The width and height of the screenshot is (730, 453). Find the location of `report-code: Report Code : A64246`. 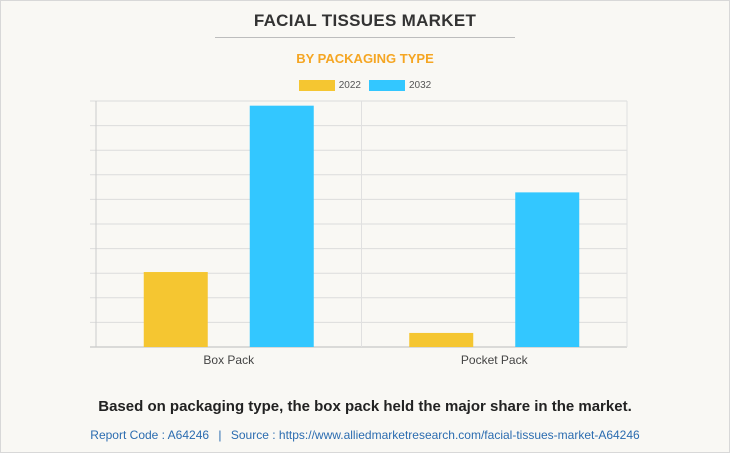

report-code: Report Code : A64246 is located at coordinates (150, 435).